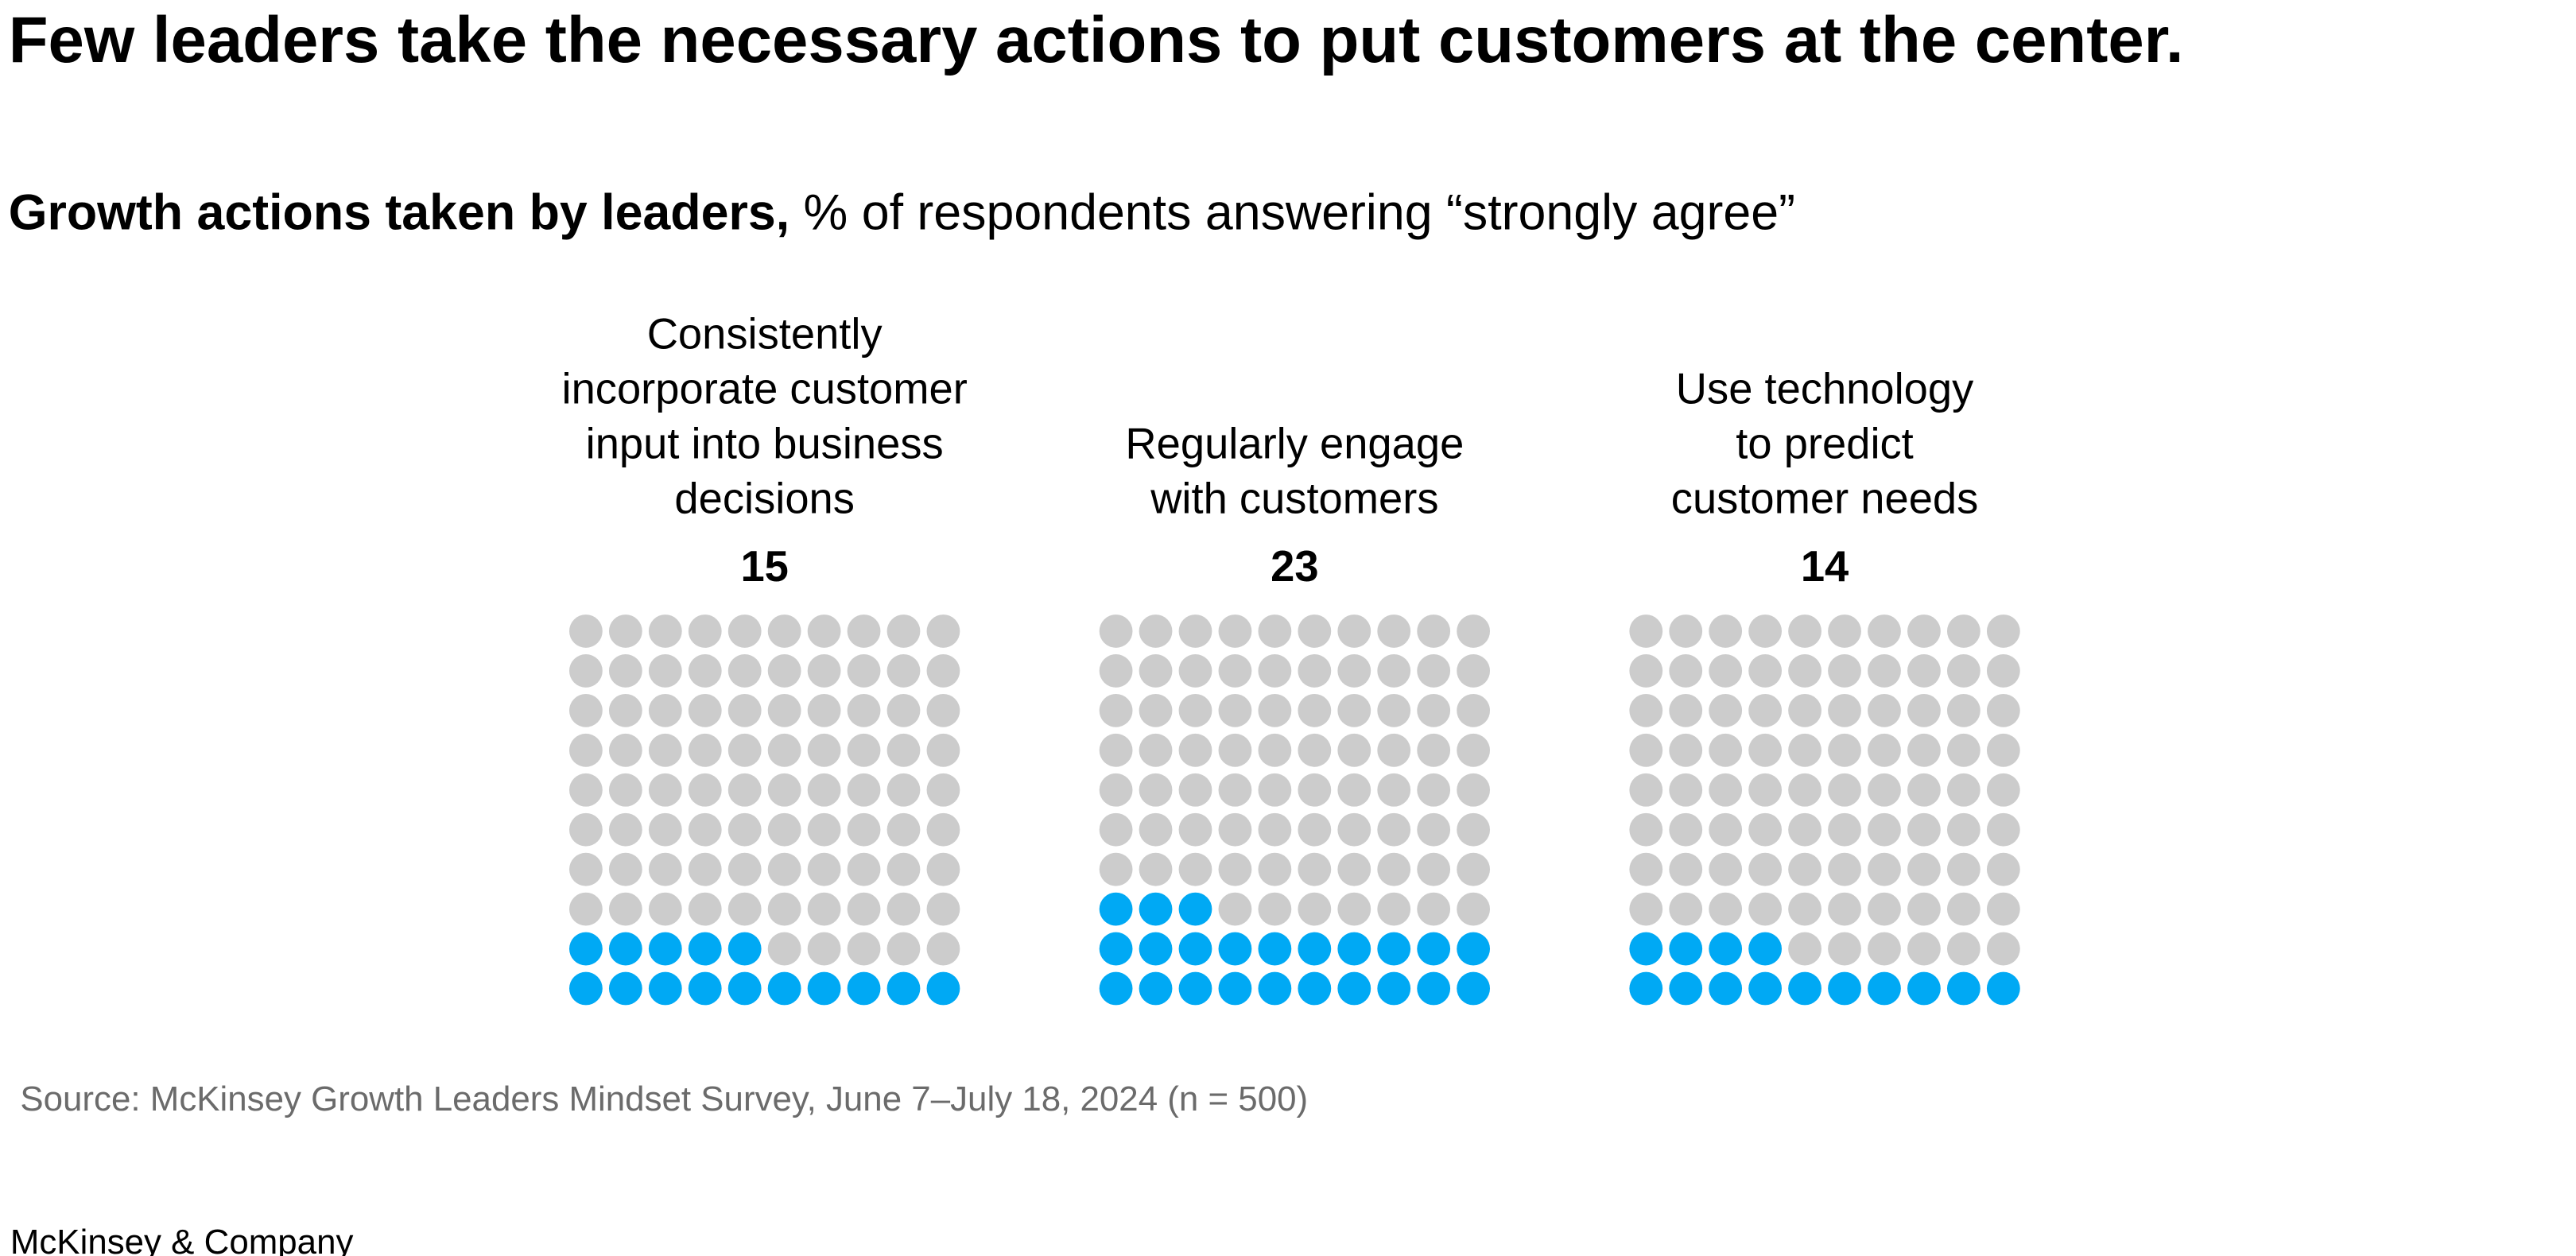  I want to click on category-label: decisions, so click(765, 499).